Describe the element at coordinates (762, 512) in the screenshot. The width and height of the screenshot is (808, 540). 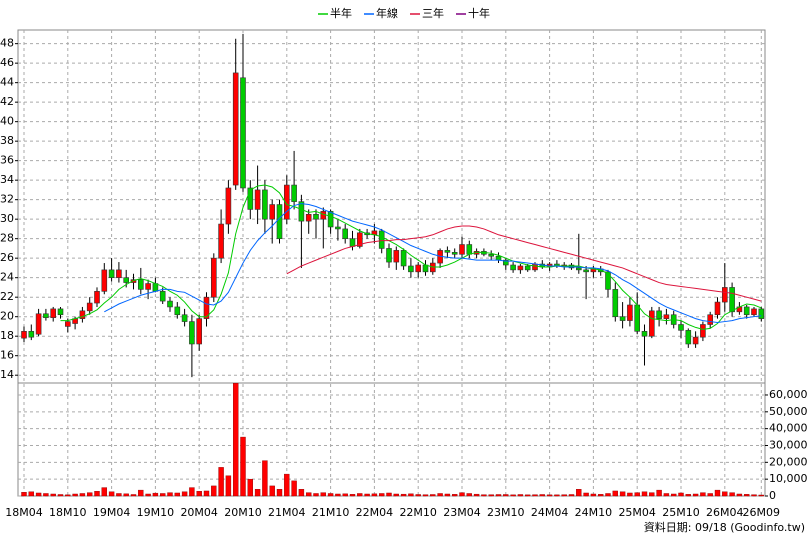
I see `x-tick-label: 26M09` at that location.